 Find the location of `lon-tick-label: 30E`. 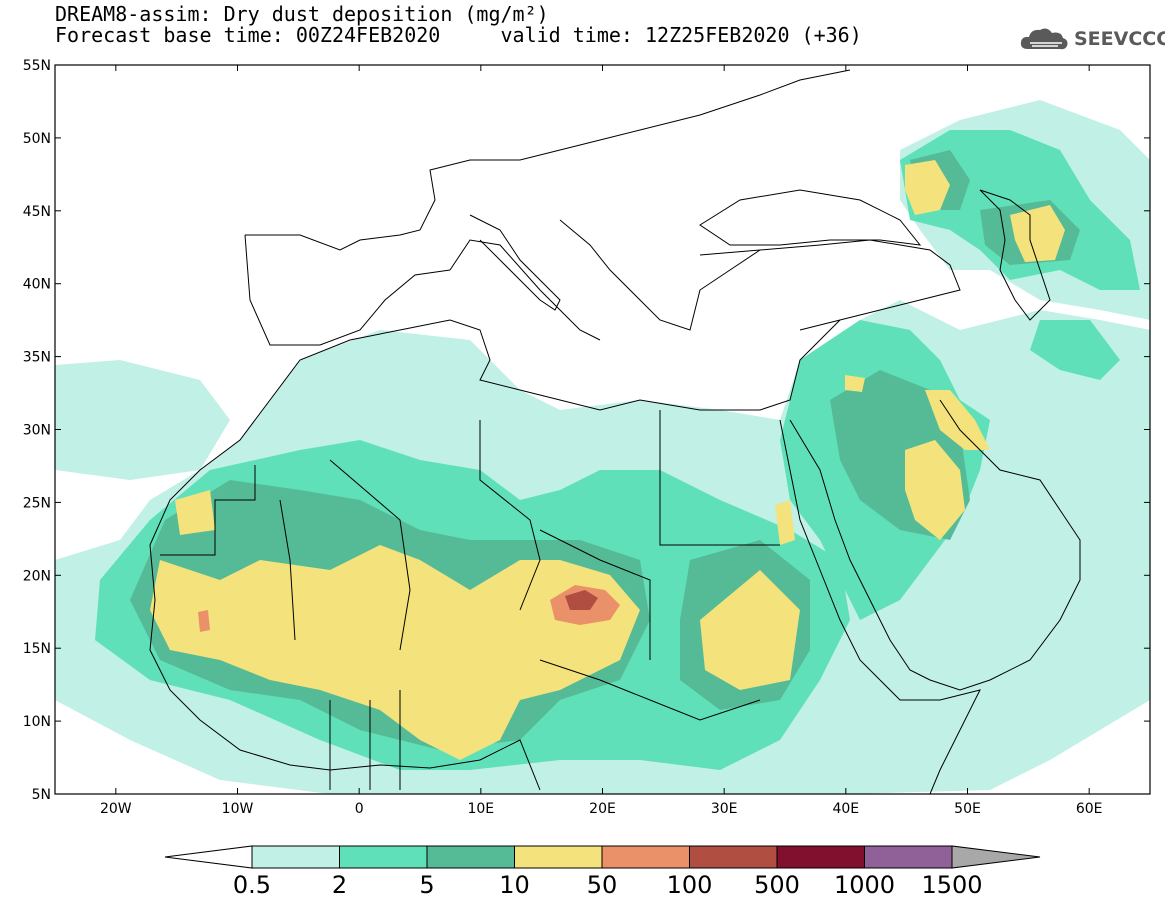

lon-tick-label: 30E is located at coordinates (724, 809).